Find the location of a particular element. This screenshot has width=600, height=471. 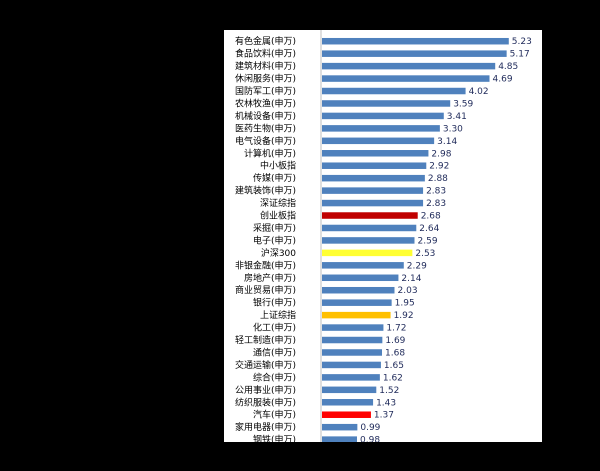

category-label: 电子(申万) is located at coordinates (274, 240).